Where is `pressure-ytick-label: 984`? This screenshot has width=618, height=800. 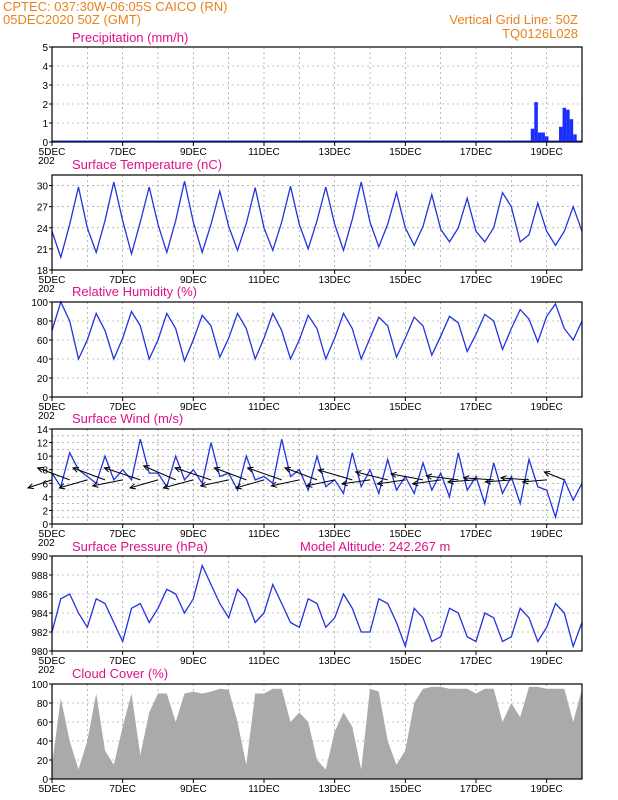 pressure-ytick-label: 984 is located at coordinates (39, 614).